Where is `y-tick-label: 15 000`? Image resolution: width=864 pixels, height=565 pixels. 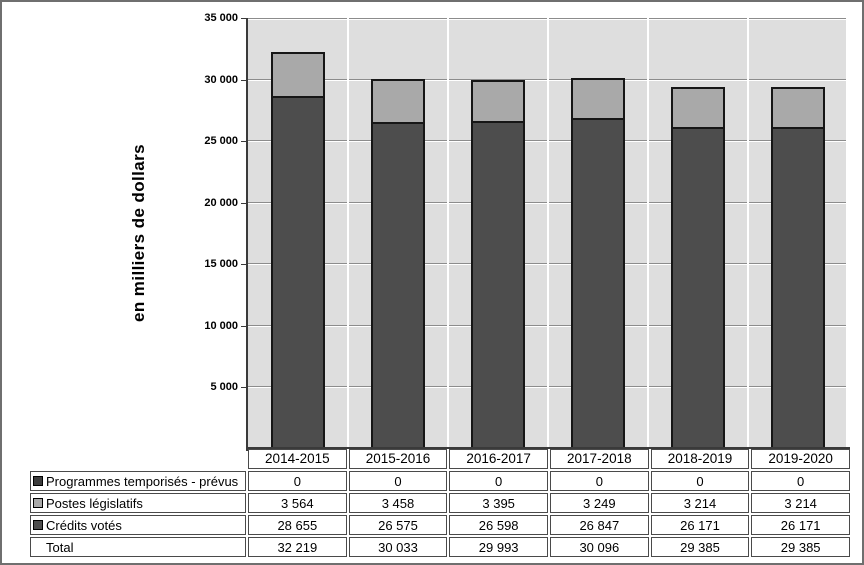
y-tick-label: 15 000 is located at coordinates (221, 264).